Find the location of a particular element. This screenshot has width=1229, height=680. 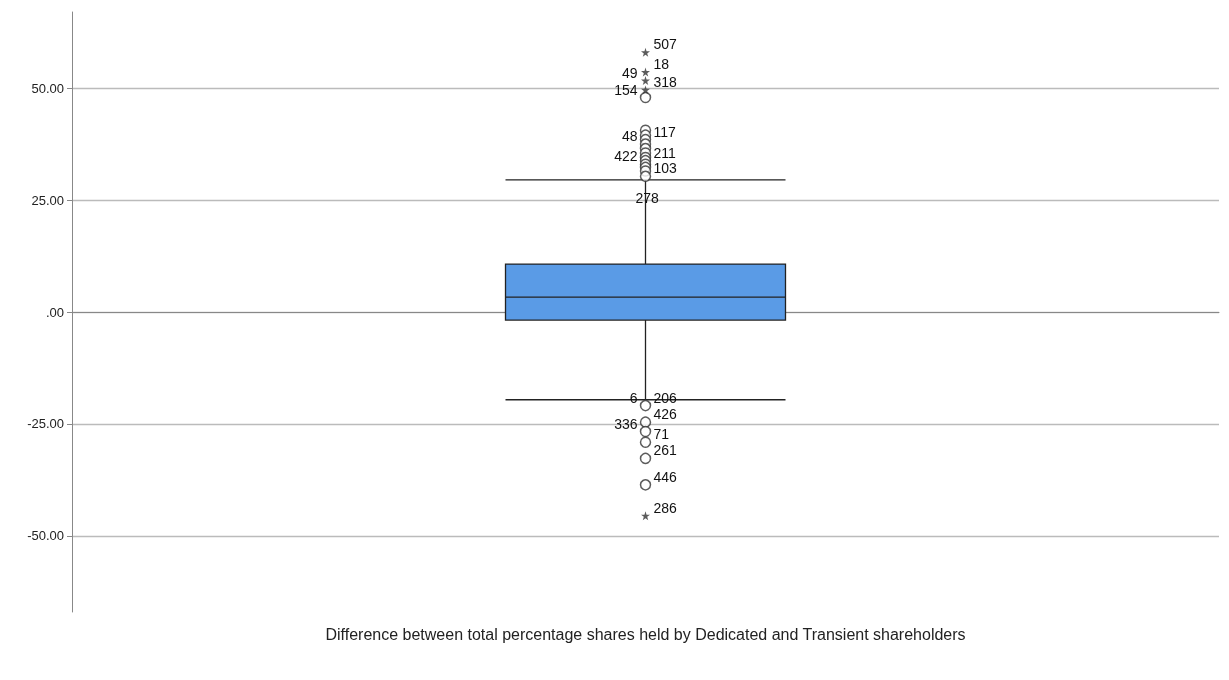

annotation: 318 is located at coordinates (665, 81).